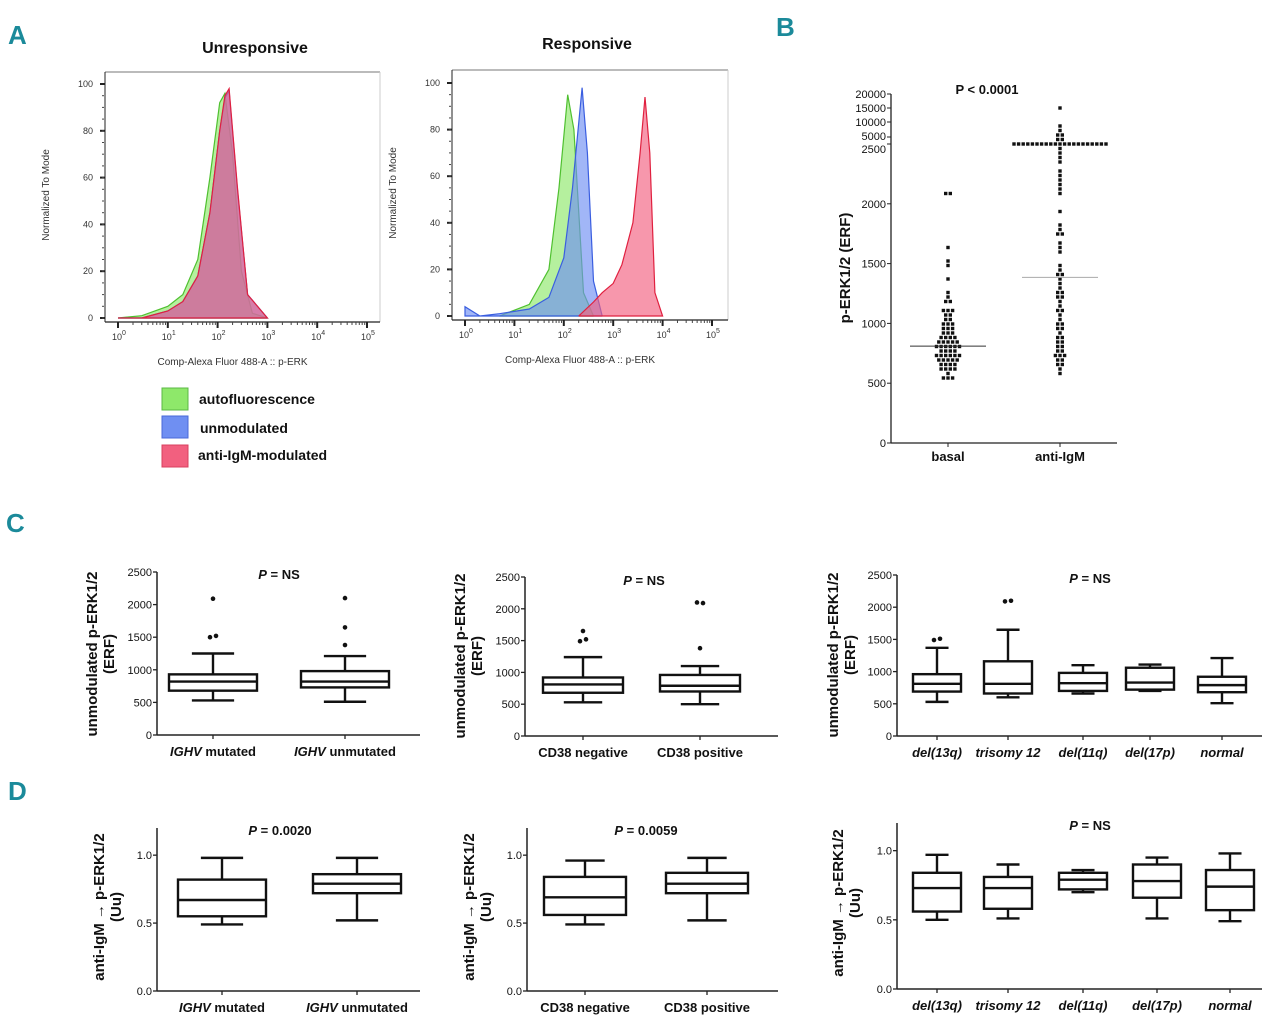 The image size is (1280, 1029). I want to click on category-italic-part: trisomy 12, so click(1008, 1005).